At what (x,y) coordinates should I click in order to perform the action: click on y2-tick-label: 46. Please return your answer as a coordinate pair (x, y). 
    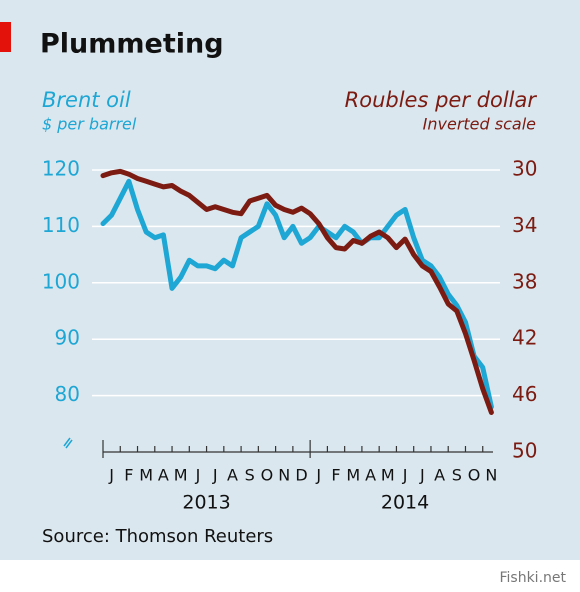
    Looking at the image, I should click on (524, 394).